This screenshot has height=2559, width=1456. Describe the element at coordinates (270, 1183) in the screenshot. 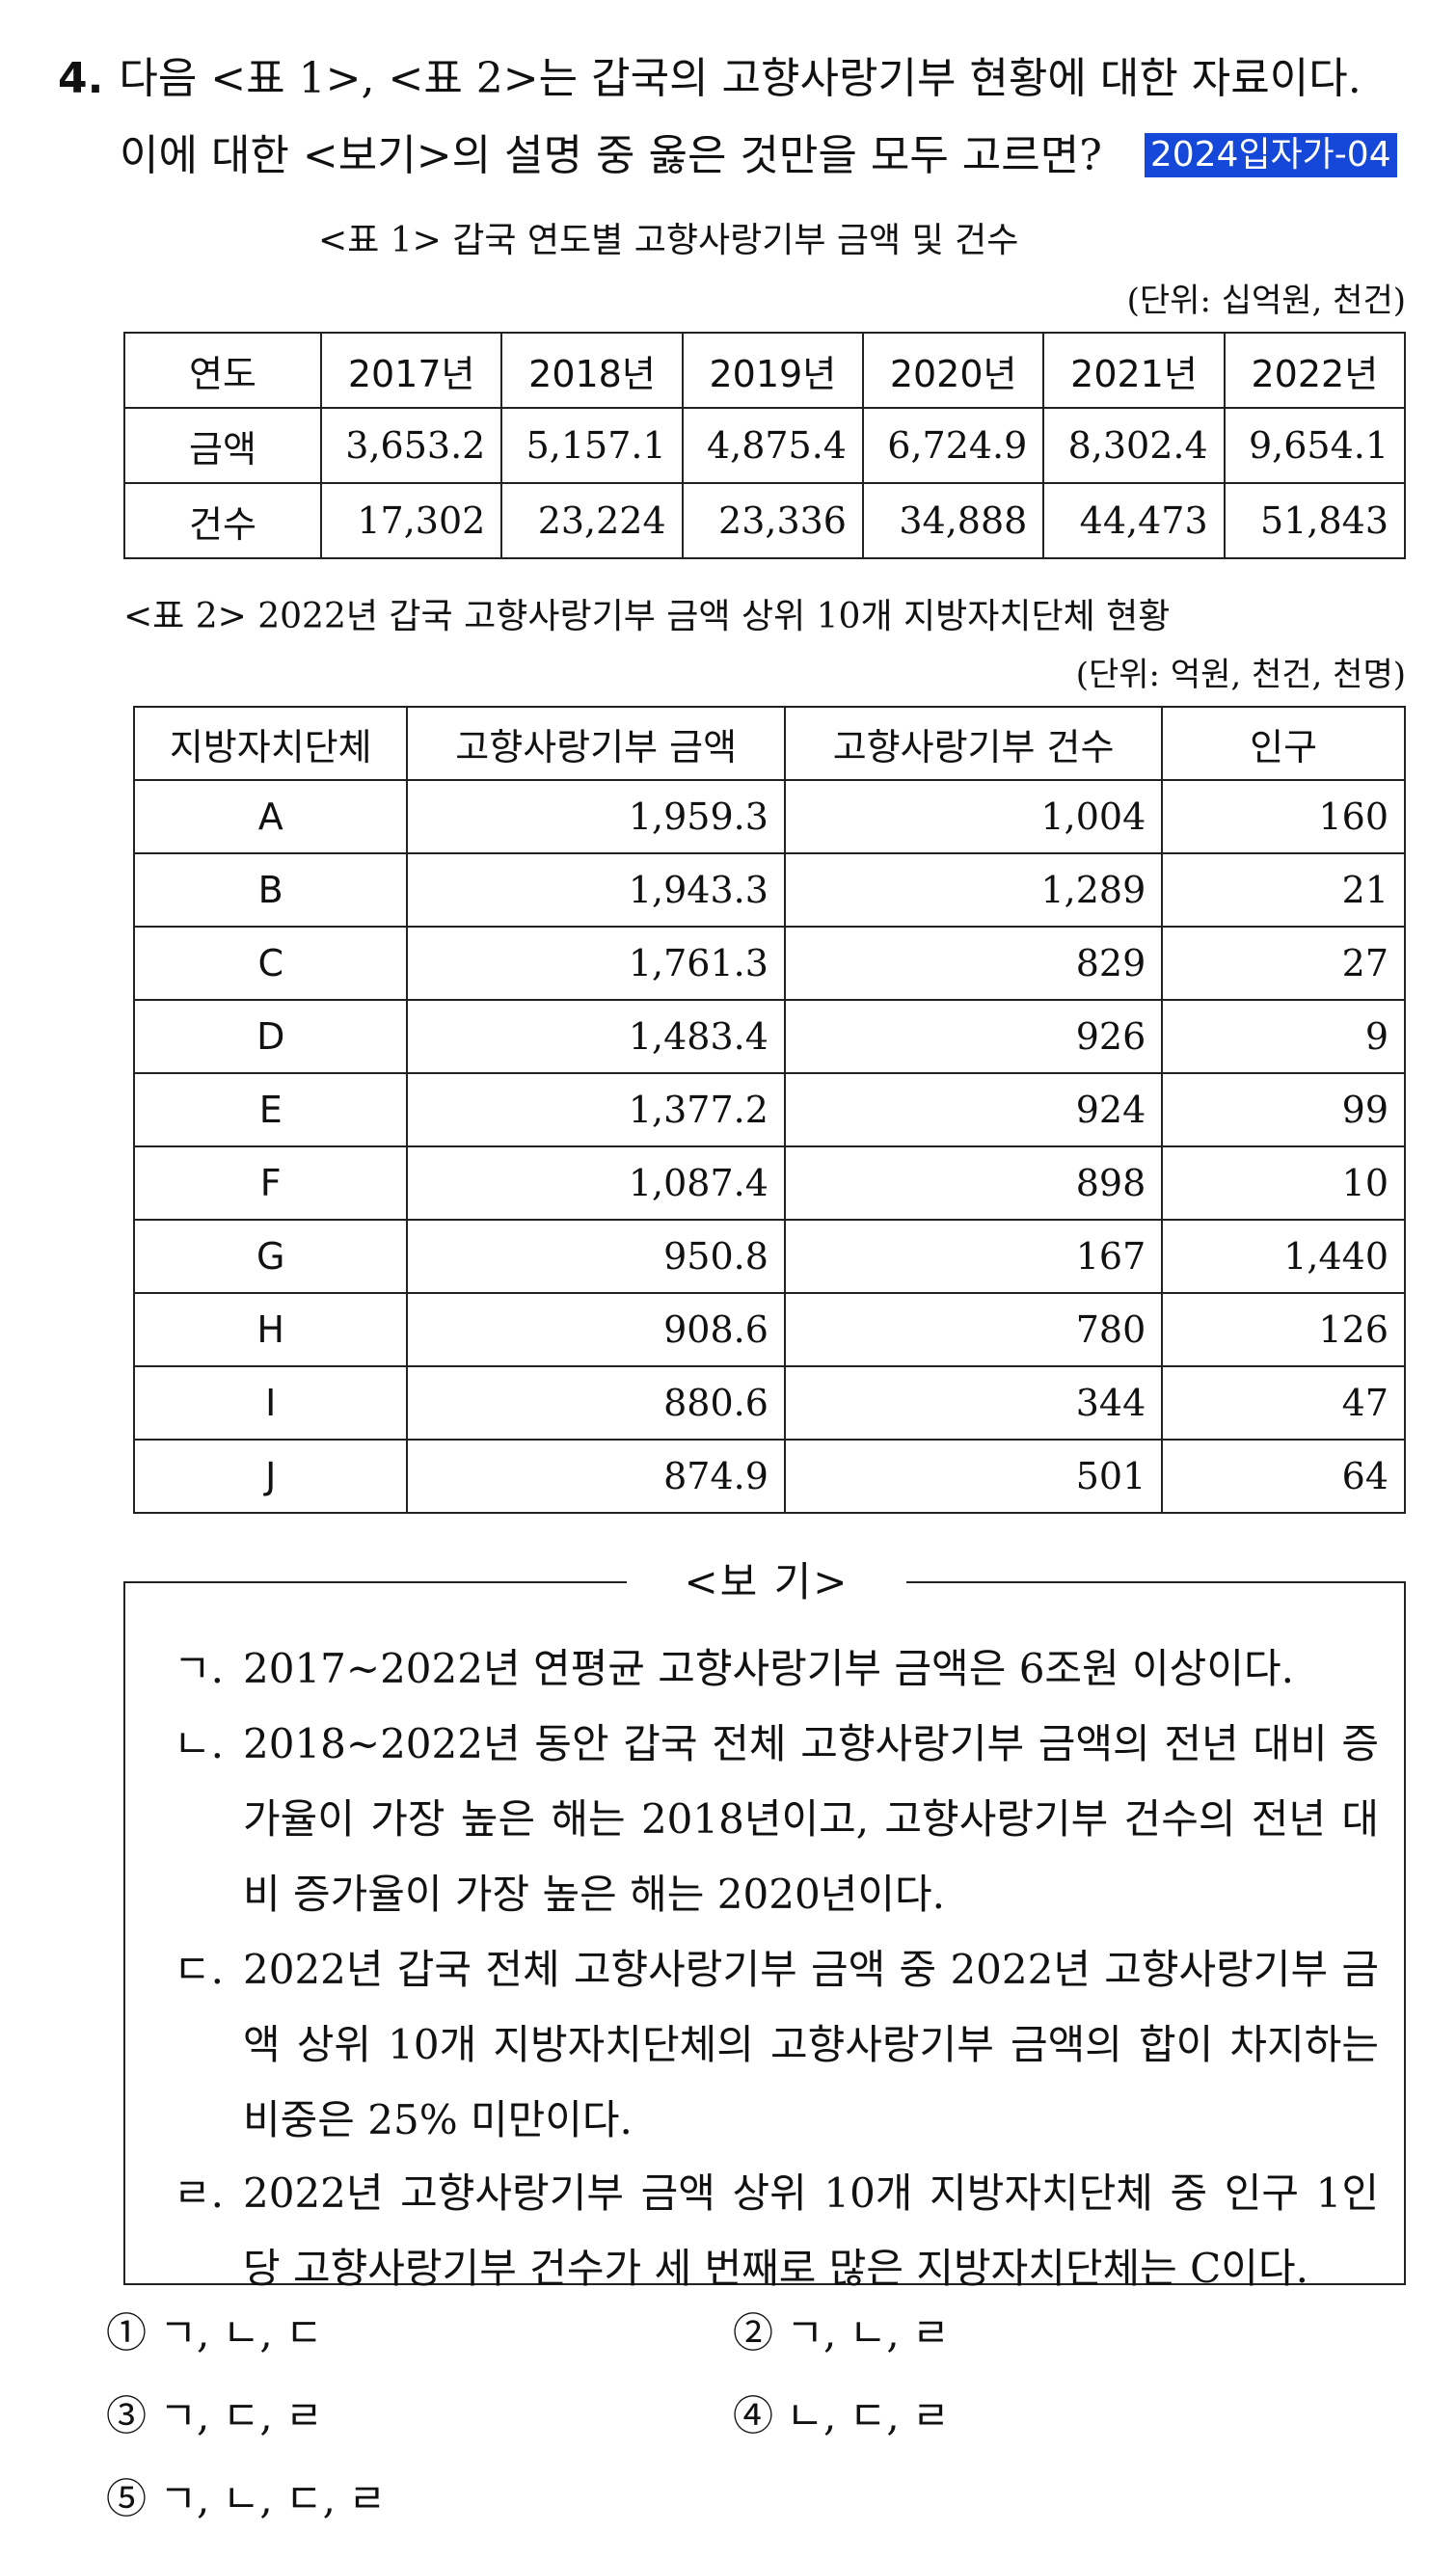

I see `table-cell: F` at that location.